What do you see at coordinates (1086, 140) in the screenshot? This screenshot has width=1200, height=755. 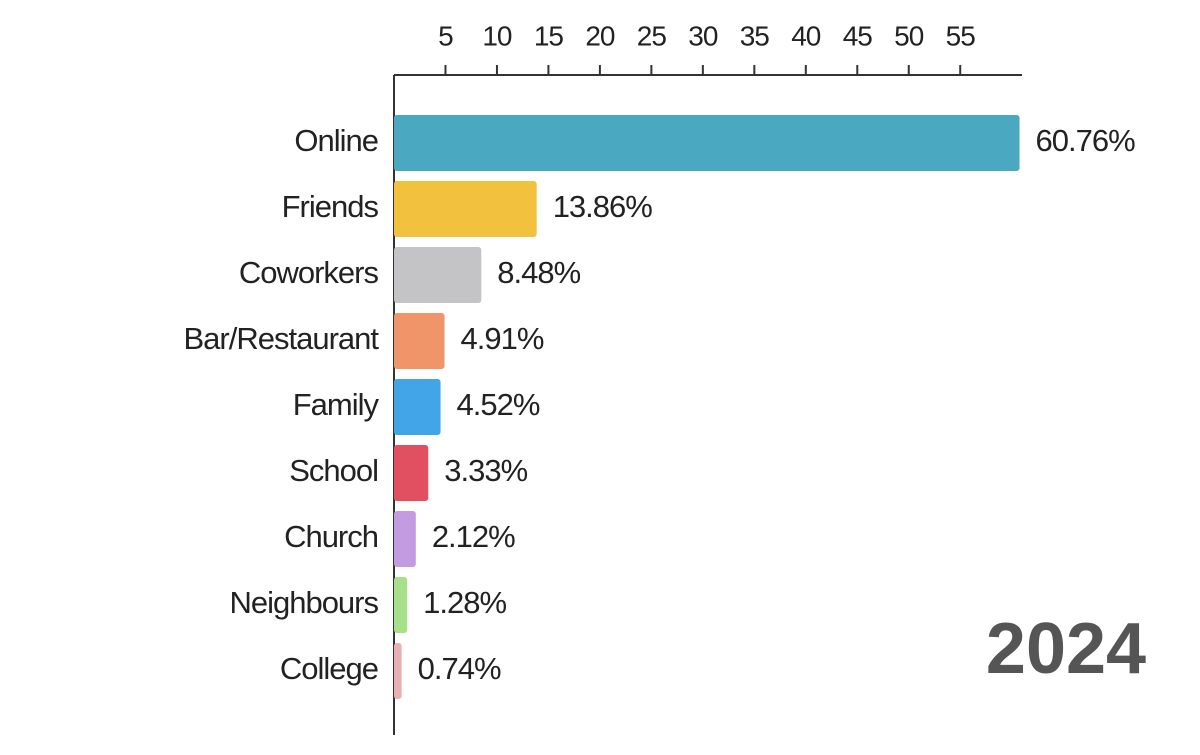 I see `value-label: 60.76%` at bounding box center [1086, 140].